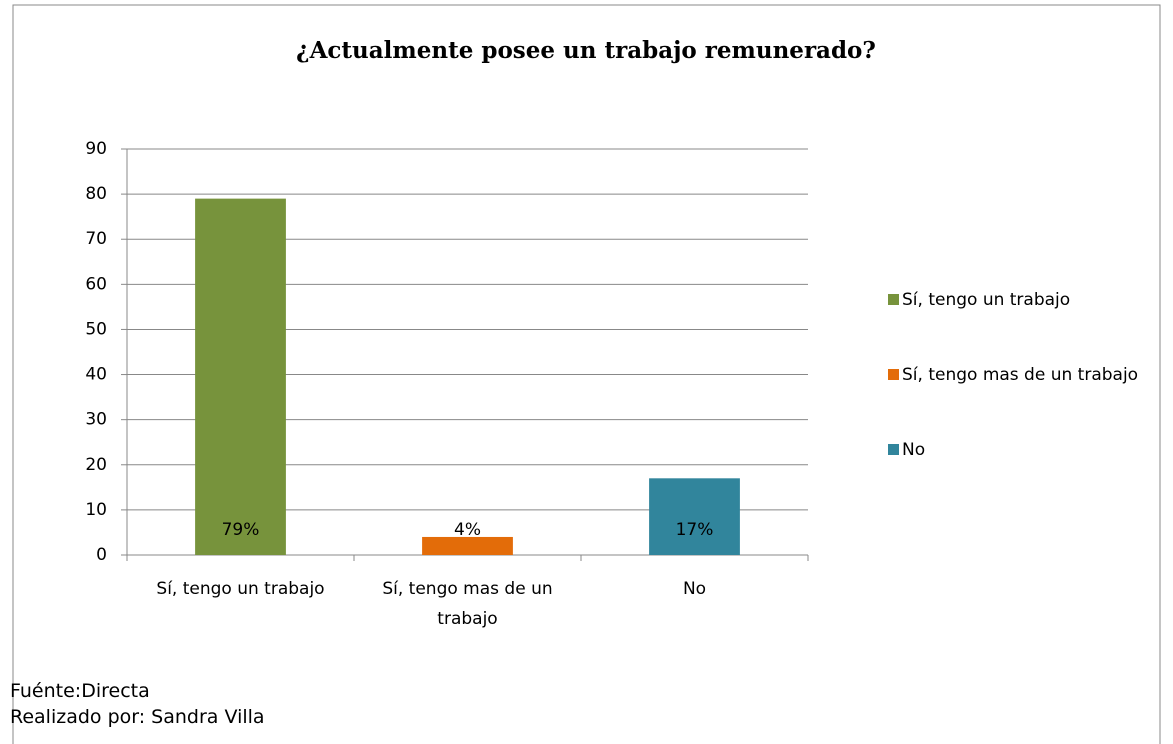  Describe the element at coordinates (137, 717) in the screenshot. I see `credit: Realizado por: Sandra Villa` at that location.